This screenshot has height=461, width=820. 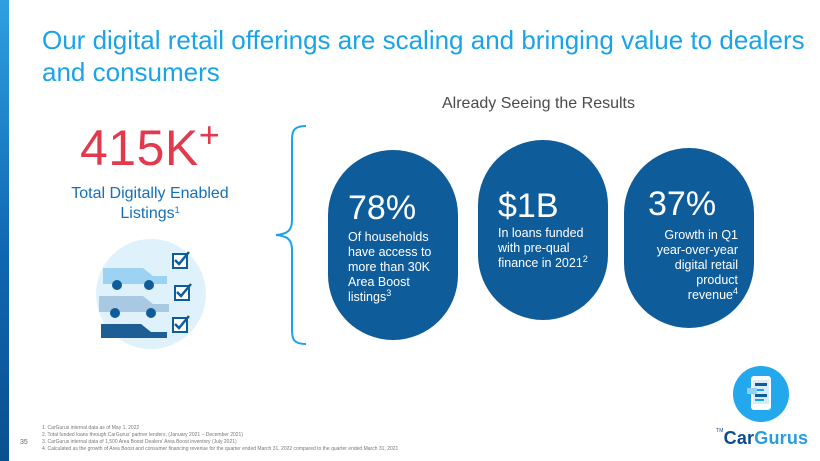 I want to click on footnote-ref: 3, so click(x=389, y=293).